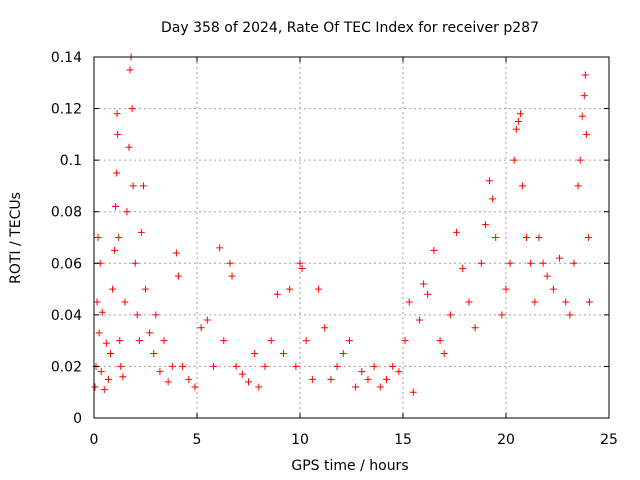  I want to click on y-tick-label: 0.1, so click(71, 161).